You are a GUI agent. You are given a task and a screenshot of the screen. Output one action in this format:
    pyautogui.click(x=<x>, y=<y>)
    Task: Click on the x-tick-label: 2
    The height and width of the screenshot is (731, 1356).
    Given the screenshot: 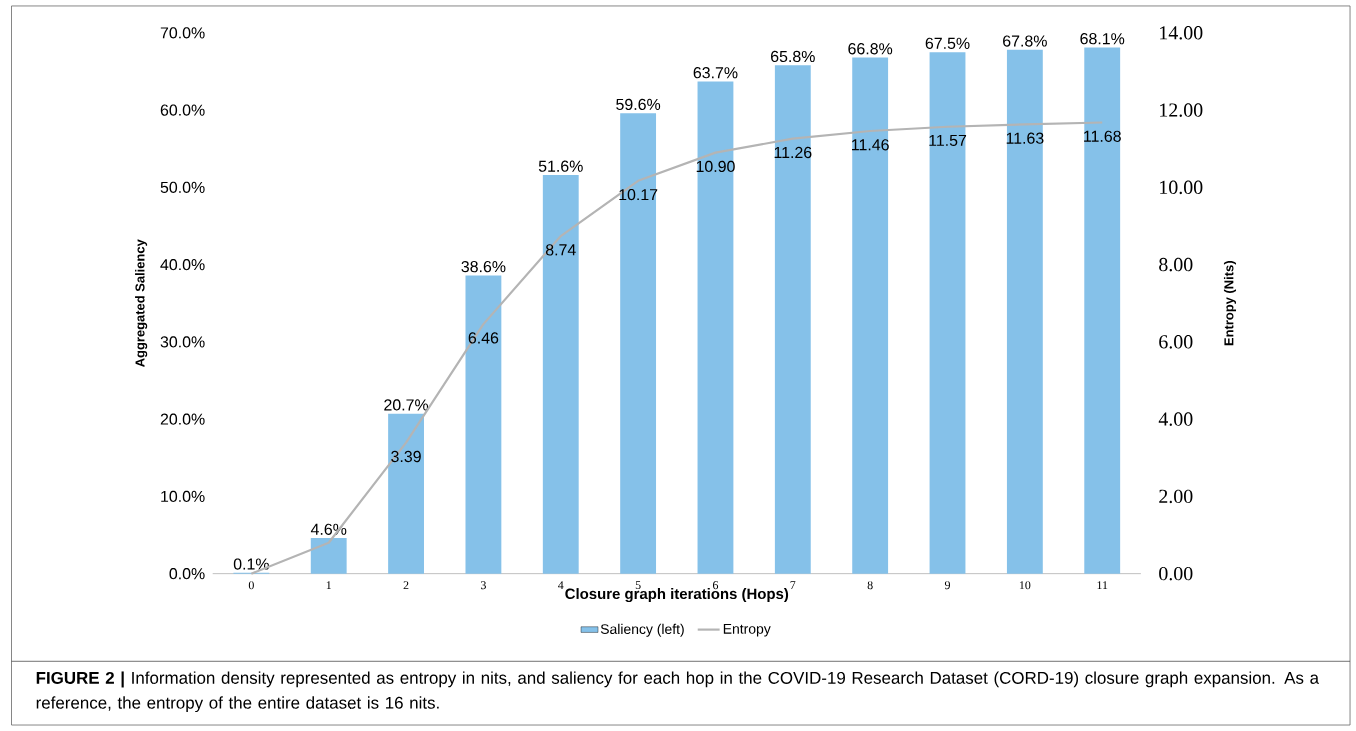 What is the action you would take?
    pyautogui.click(x=406, y=585)
    